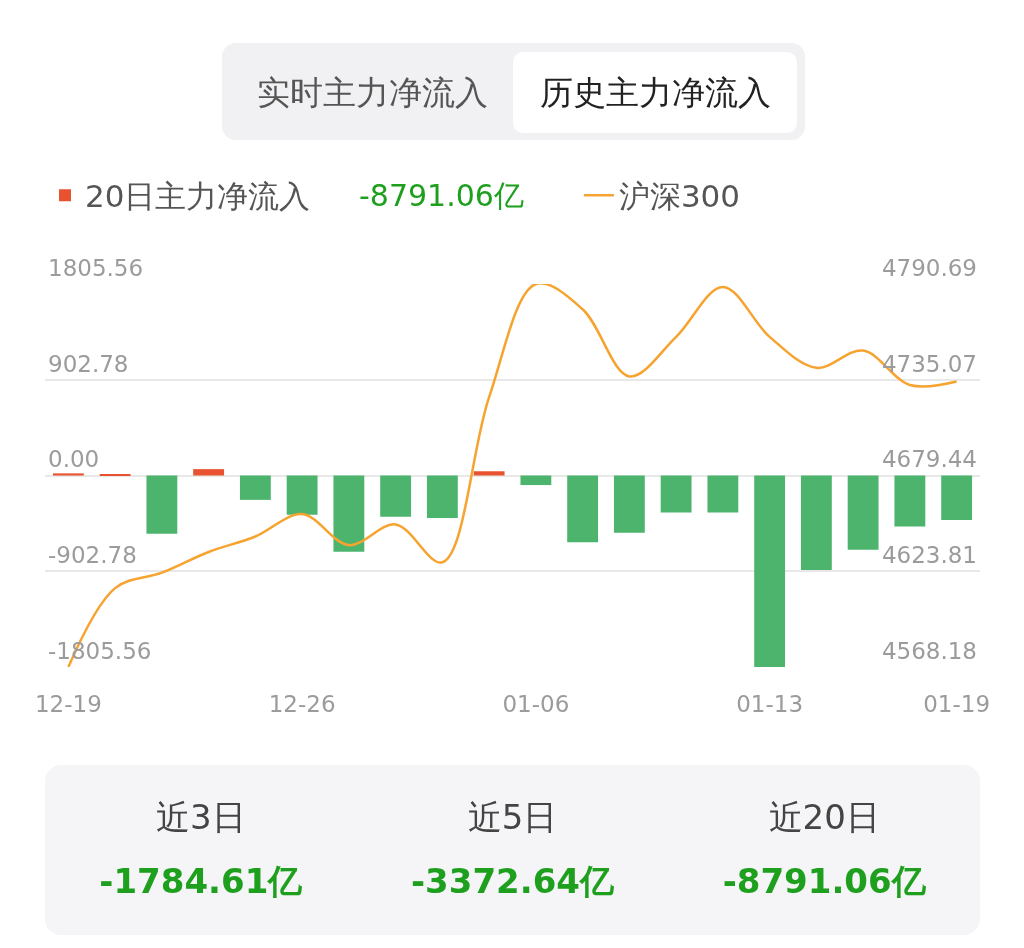  Describe the element at coordinates (929, 267) in the screenshot. I see `y2-tick-label: 4790.69` at that location.